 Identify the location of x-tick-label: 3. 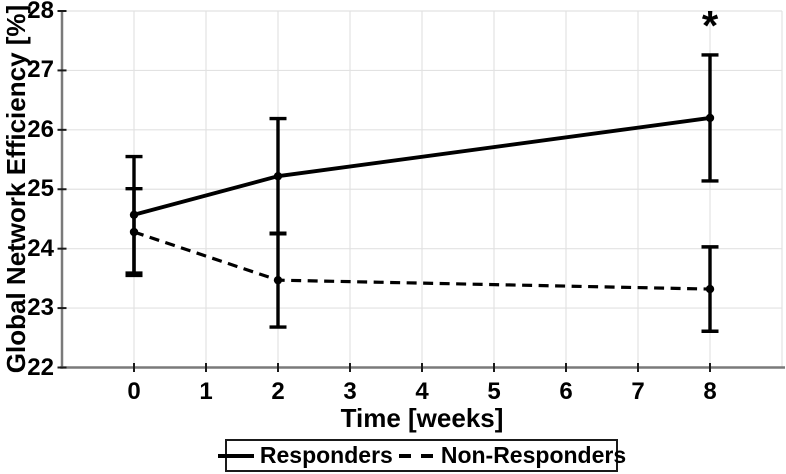
(350, 391).